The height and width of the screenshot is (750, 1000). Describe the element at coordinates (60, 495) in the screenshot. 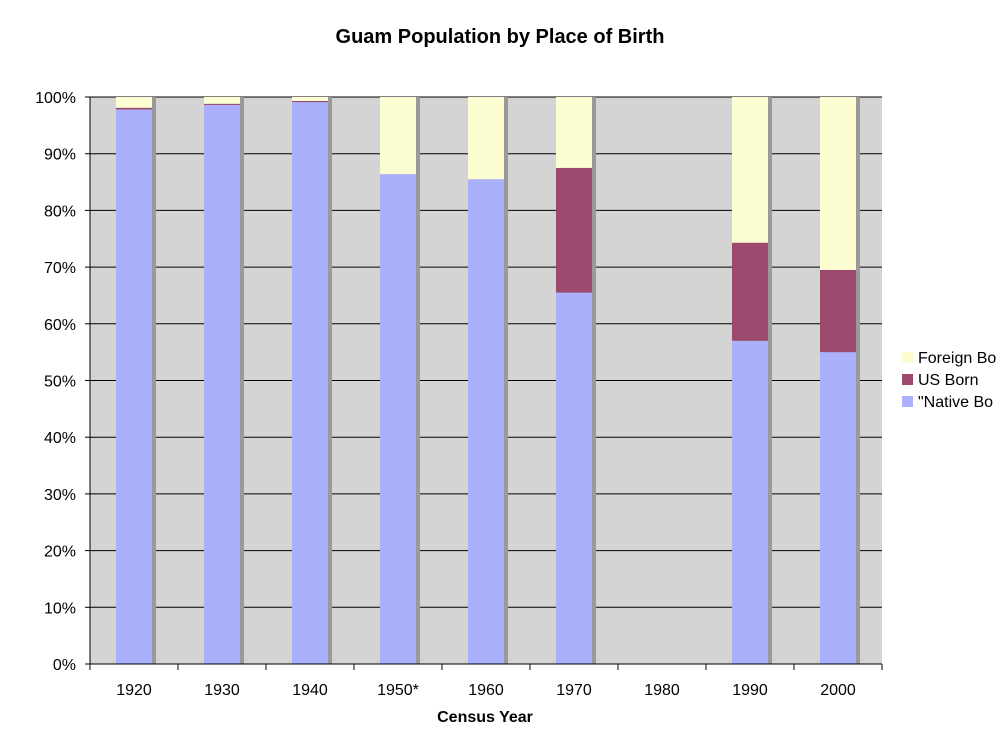

I see `y-tick-label: 30%` at that location.